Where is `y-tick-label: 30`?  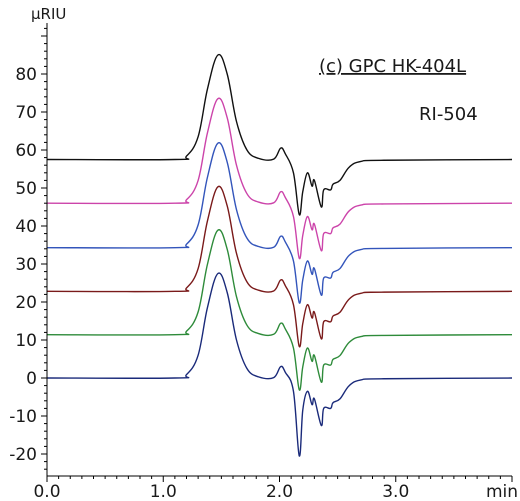
y-tick-label: 30 is located at coordinates (26, 265).